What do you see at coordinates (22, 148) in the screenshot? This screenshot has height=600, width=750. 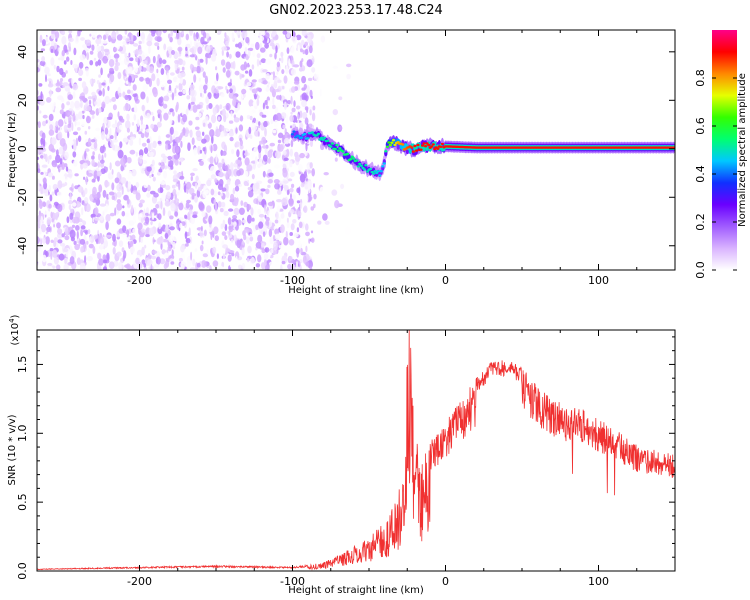 I see `spectrogram-y-tick-label: 0` at bounding box center [22, 148].